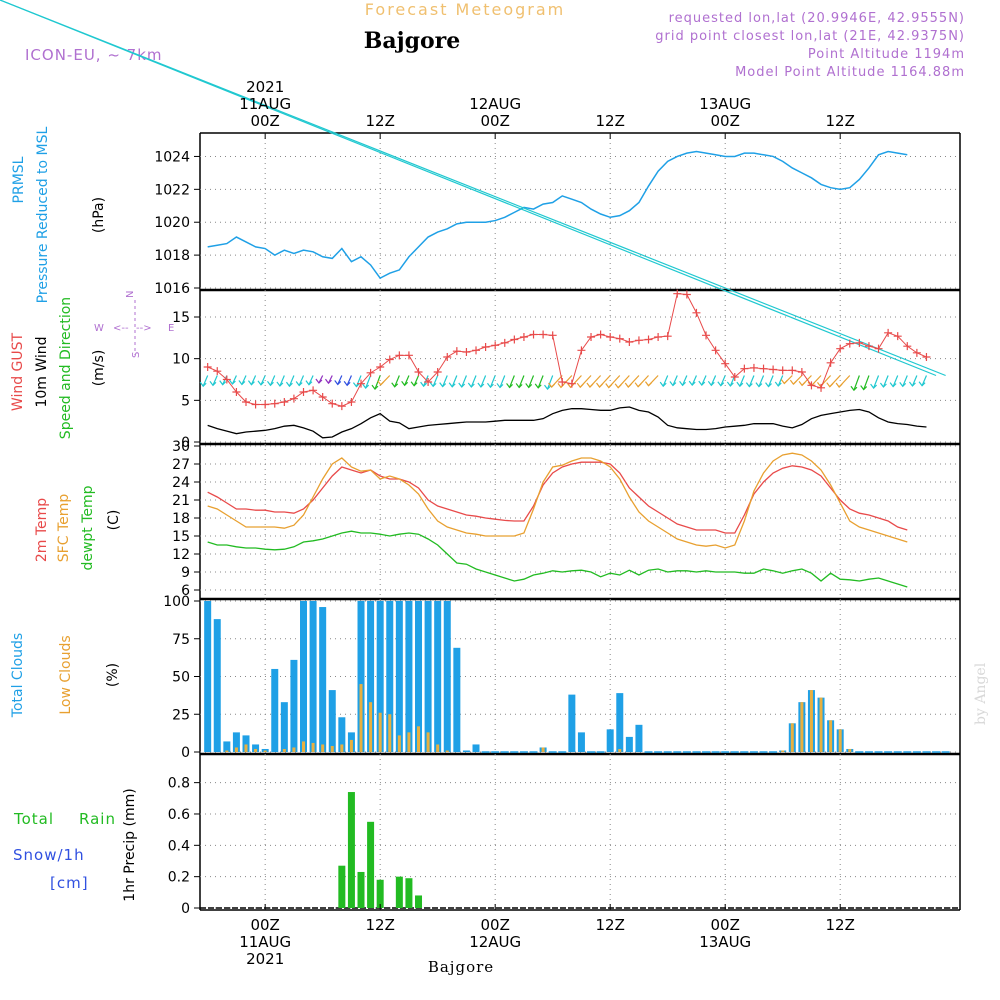 This screenshot has width=1000, height=1000. What do you see at coordinates (69, 883) in the screenshot?
I see `precip-cm-label: [cm]` at bounding box center [69, 883].